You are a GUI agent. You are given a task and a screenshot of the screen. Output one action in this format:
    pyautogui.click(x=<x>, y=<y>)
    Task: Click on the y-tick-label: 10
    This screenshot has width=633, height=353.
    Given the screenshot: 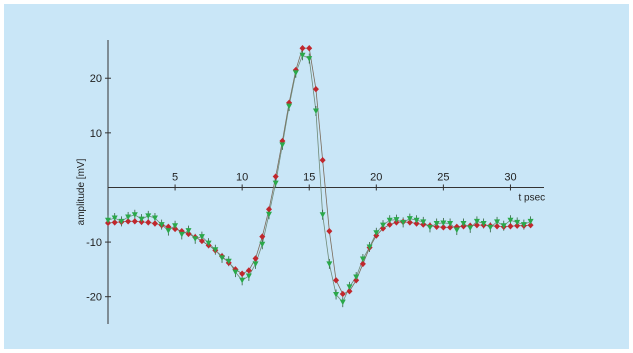 What is the action you would take?
    pyautogui.click(x=96, y=134)
    